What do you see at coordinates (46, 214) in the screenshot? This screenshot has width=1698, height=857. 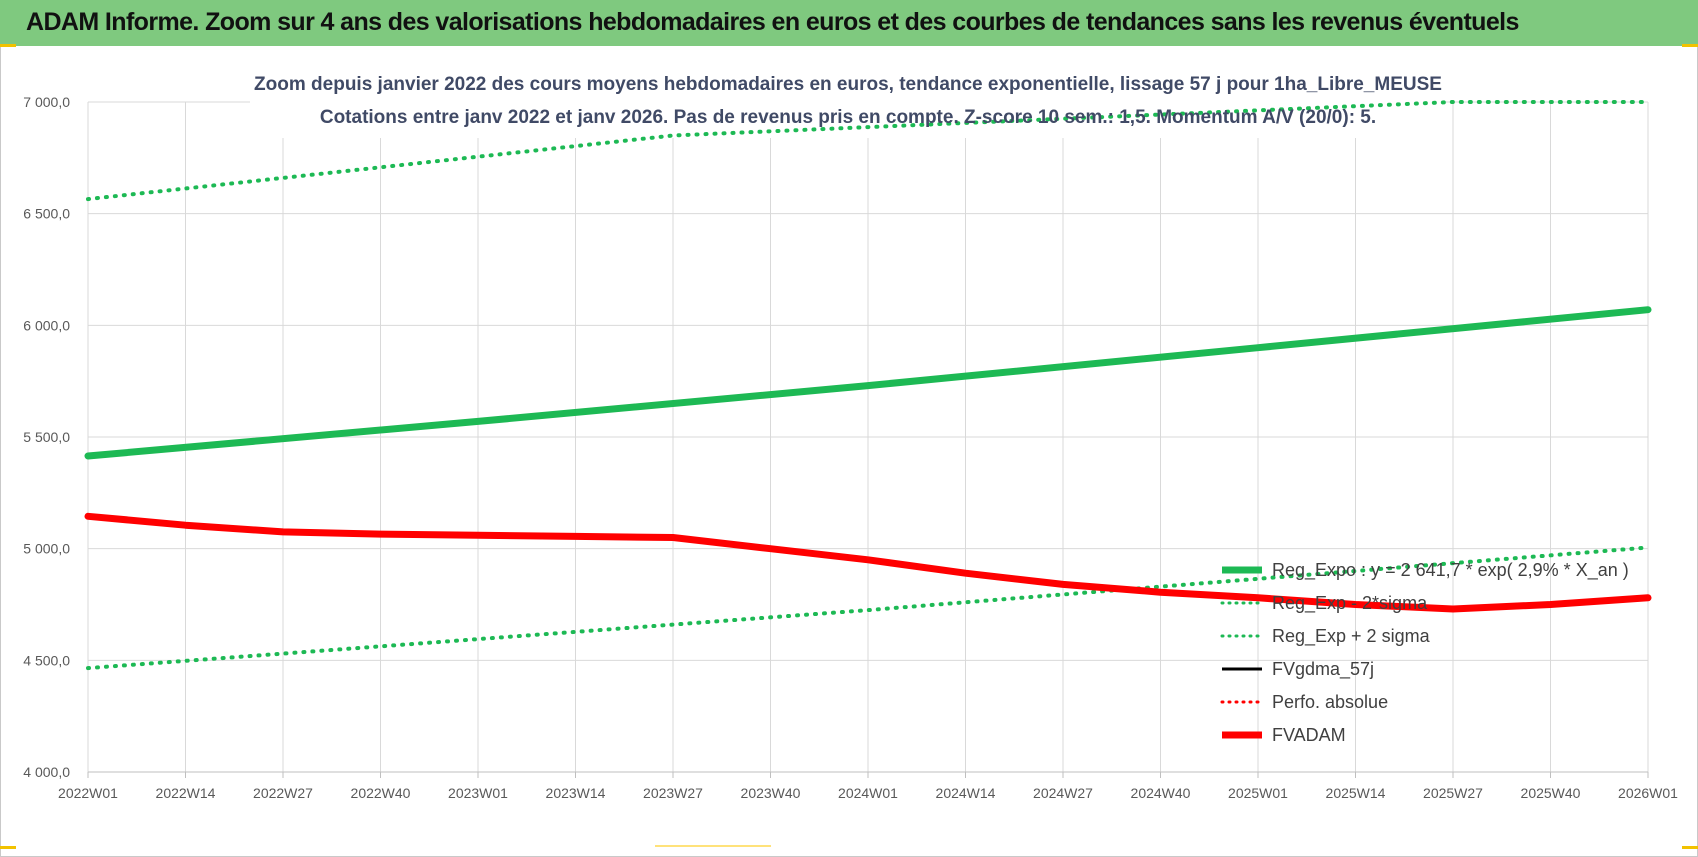 I see `y-tick-label: 6 500,0` at bounding box center [46, 214].